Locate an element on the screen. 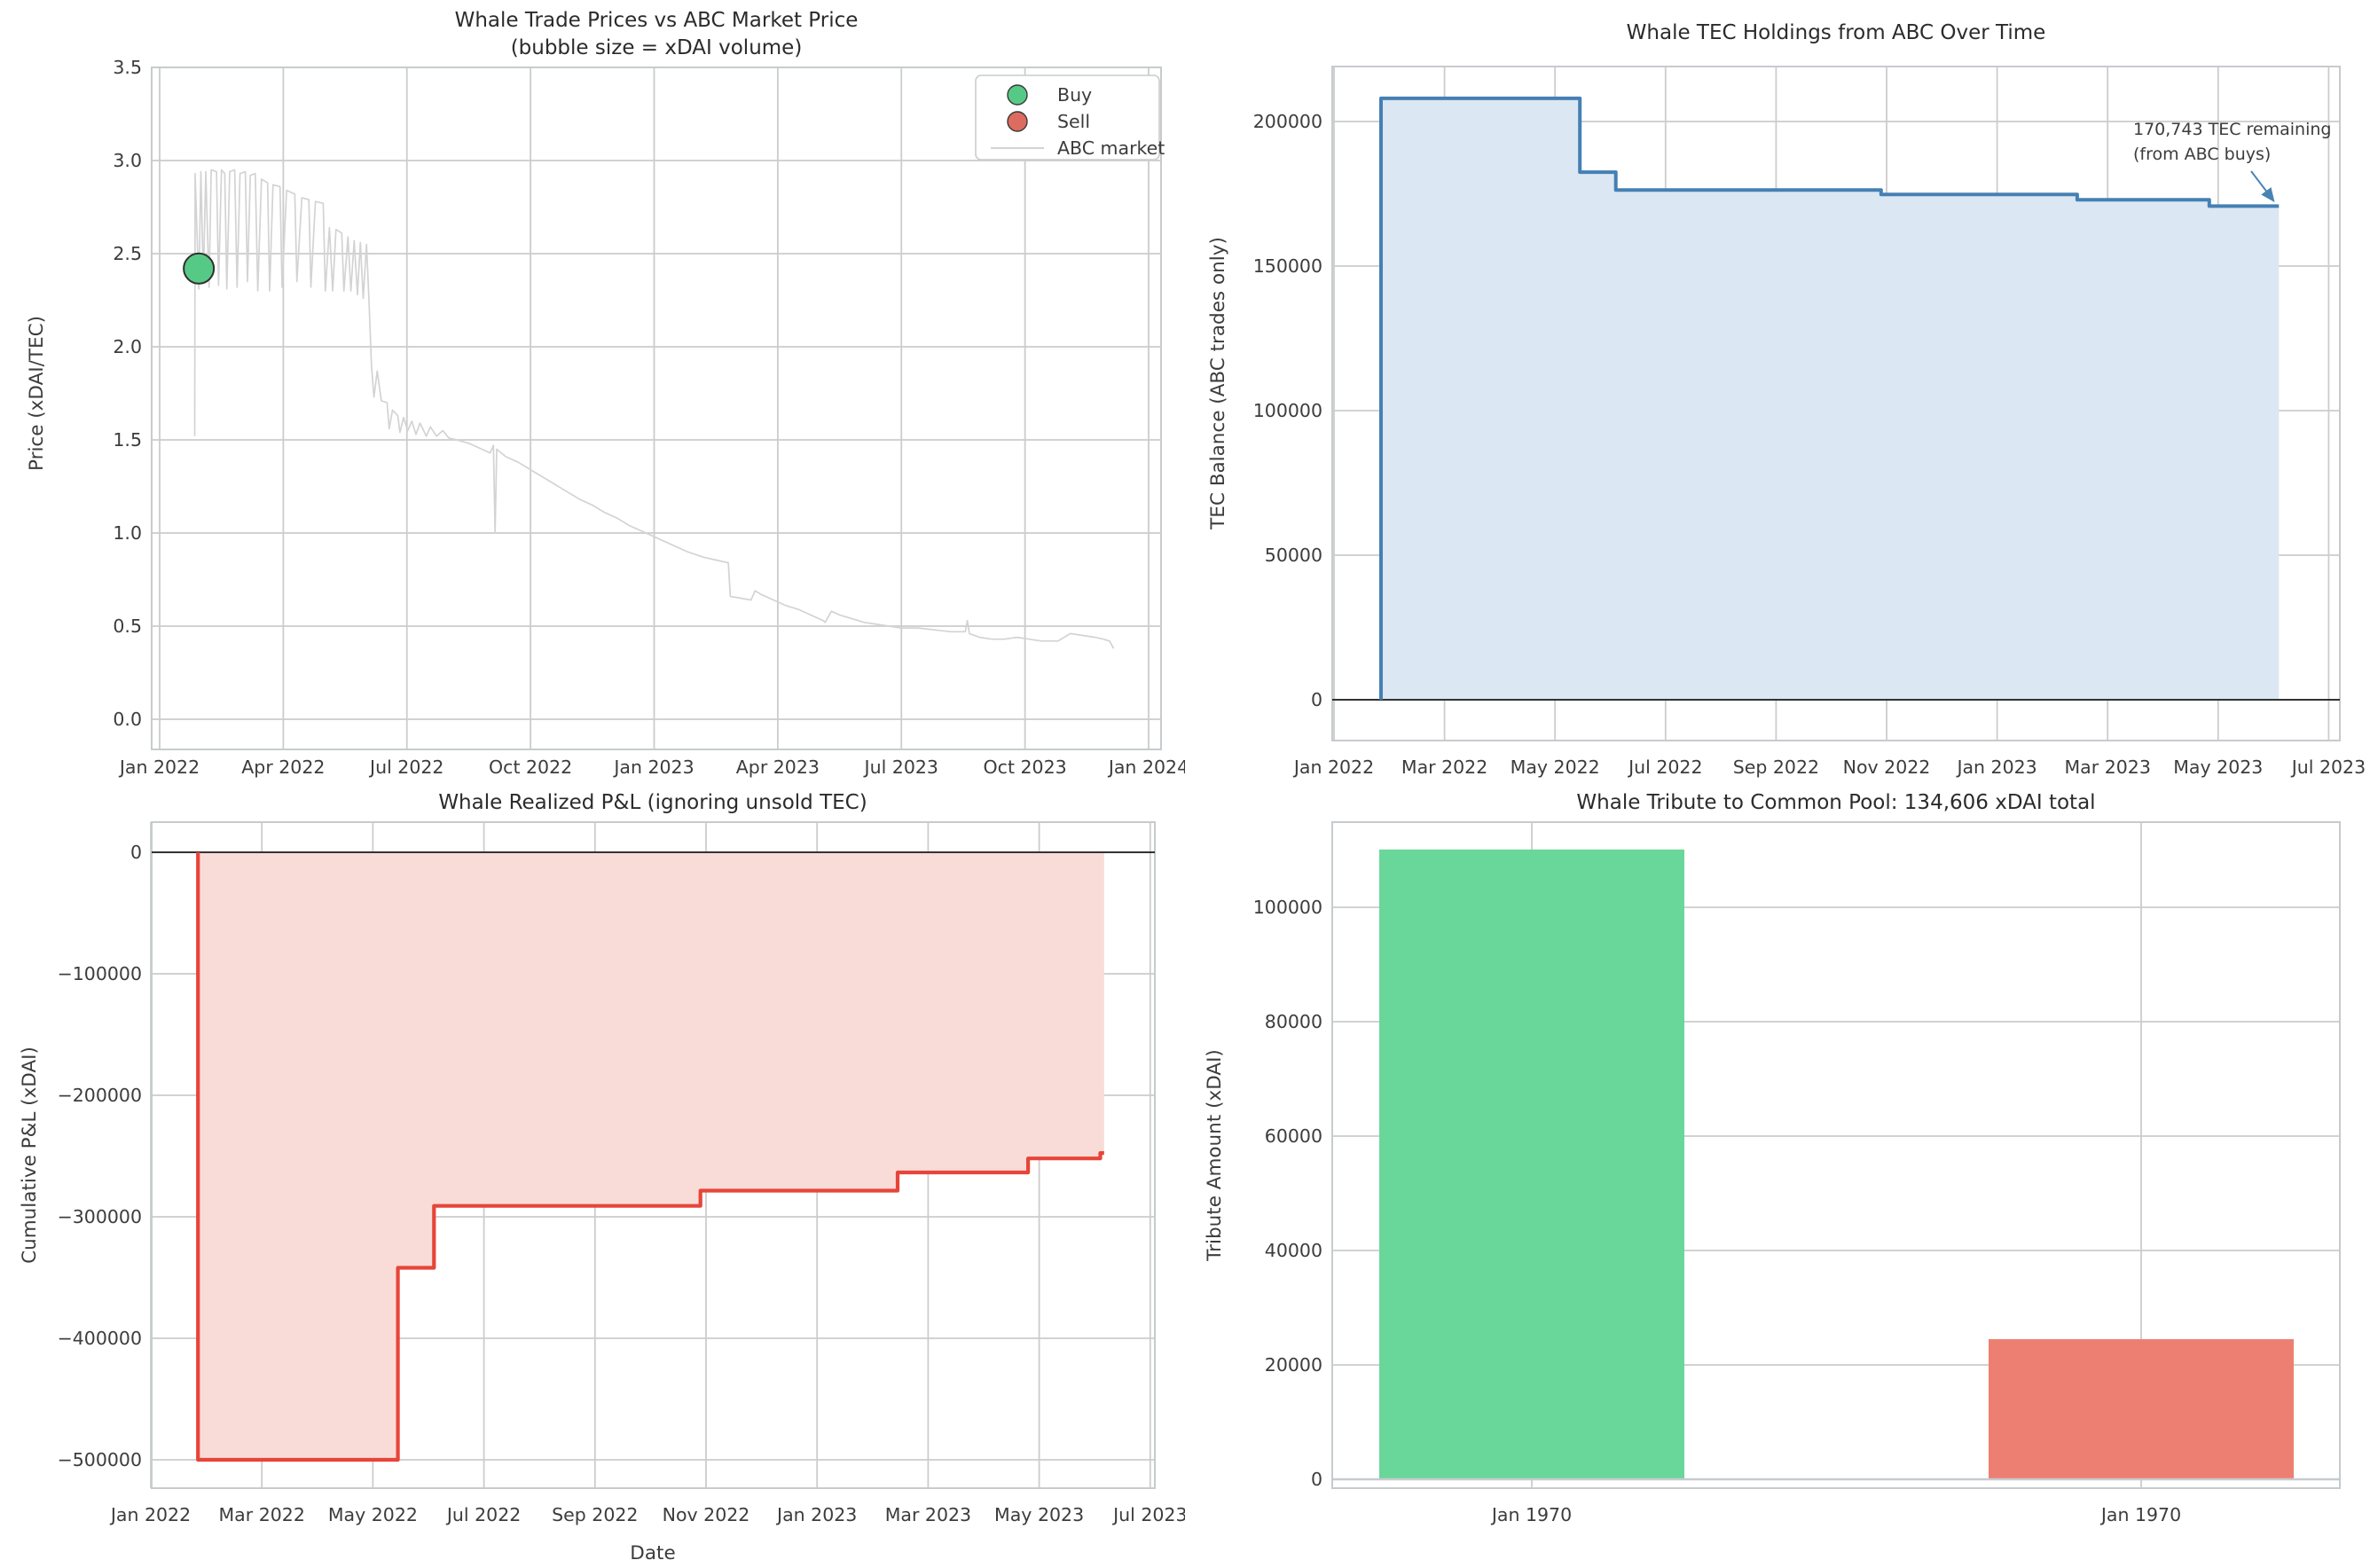  y-tick-label: 1.0 is located at coordinates (127, 533).